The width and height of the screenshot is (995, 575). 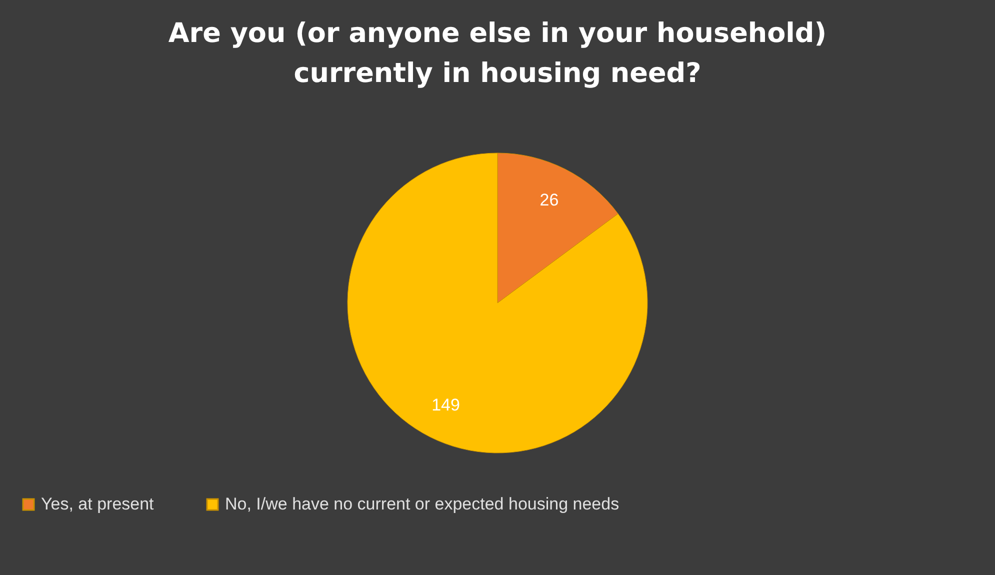 What do you see at coordinates (497, 53) in the screenshot?
I see `chart-title: Are you (or anyone else in your household) currently in housing need?` at bounding box center [497, 53].